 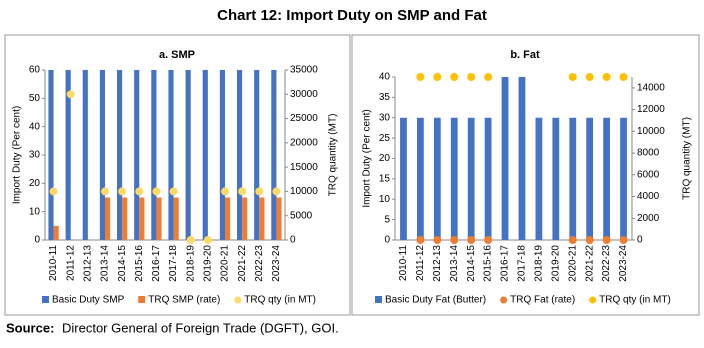 What do you see at coordinates (651, 109) in the screenshot?
I see `y2-tick-label: 12000` at bounding box center [651, 109].